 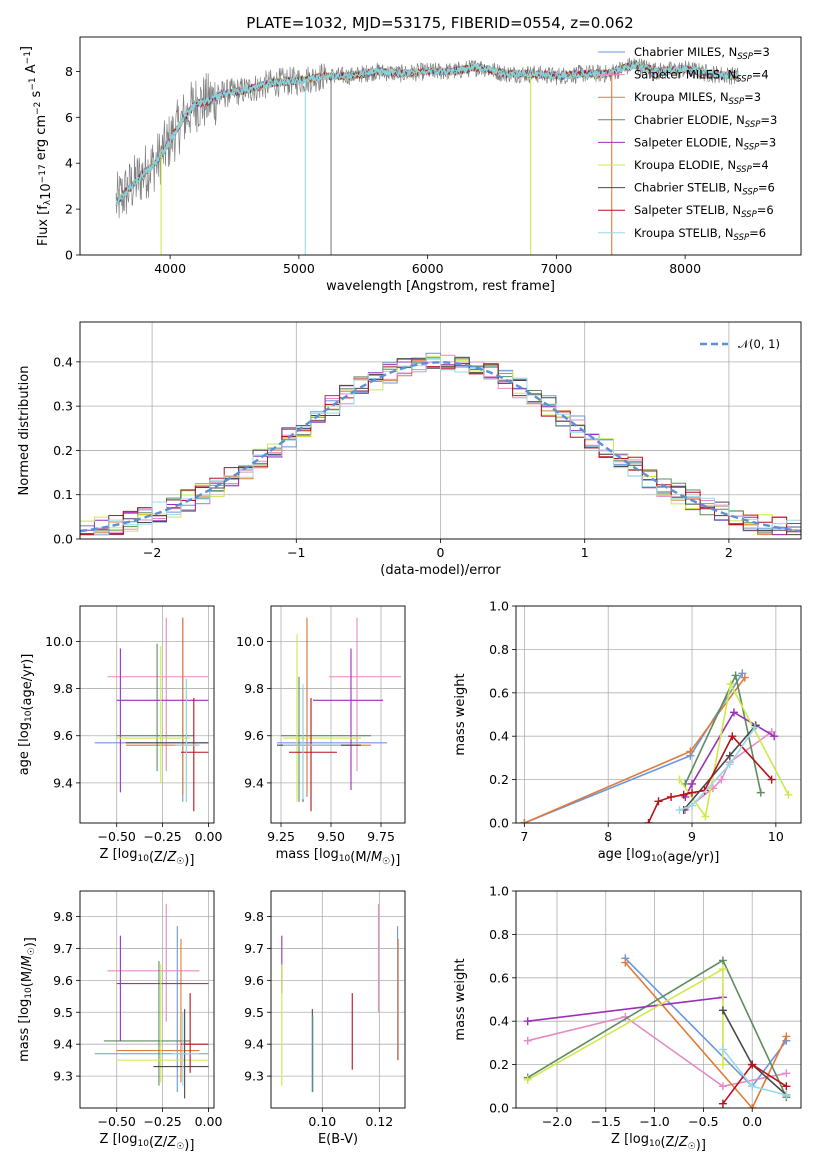 What do you see at coordinates (69, 117) in the screenshot?
I see `y-tick-label: 6` at bounding box center [69, 117].